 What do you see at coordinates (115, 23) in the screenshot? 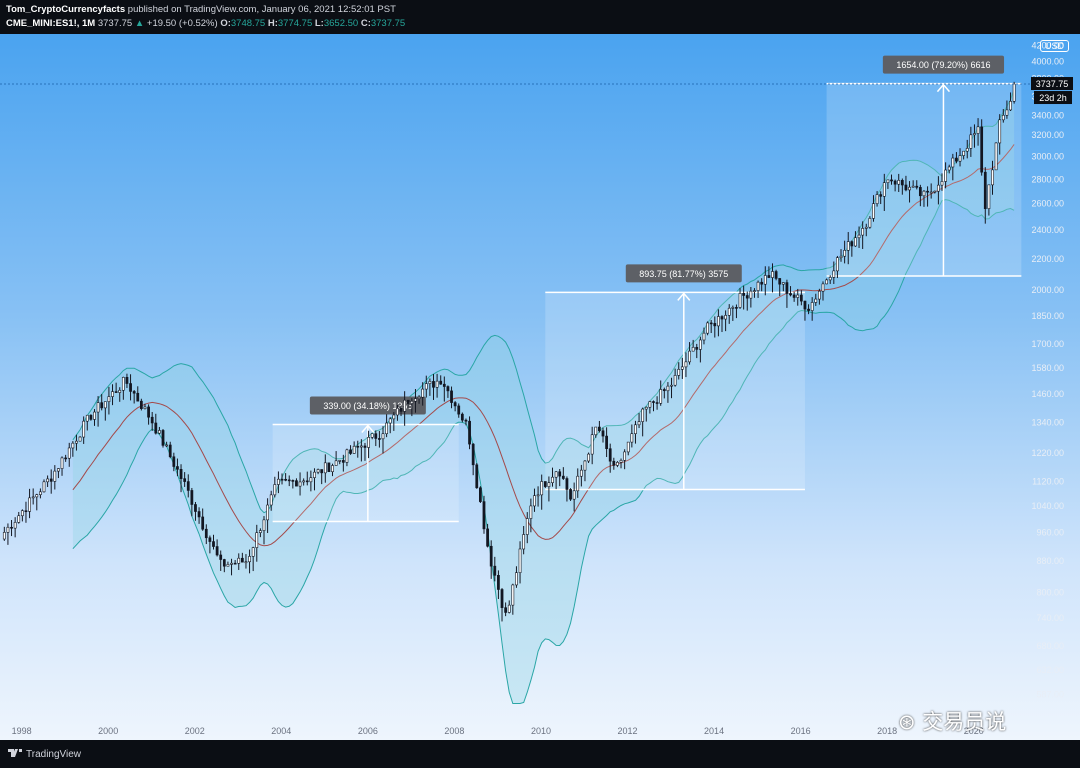
I see `last-price: 3737.75` at bounding box center [115, 23].